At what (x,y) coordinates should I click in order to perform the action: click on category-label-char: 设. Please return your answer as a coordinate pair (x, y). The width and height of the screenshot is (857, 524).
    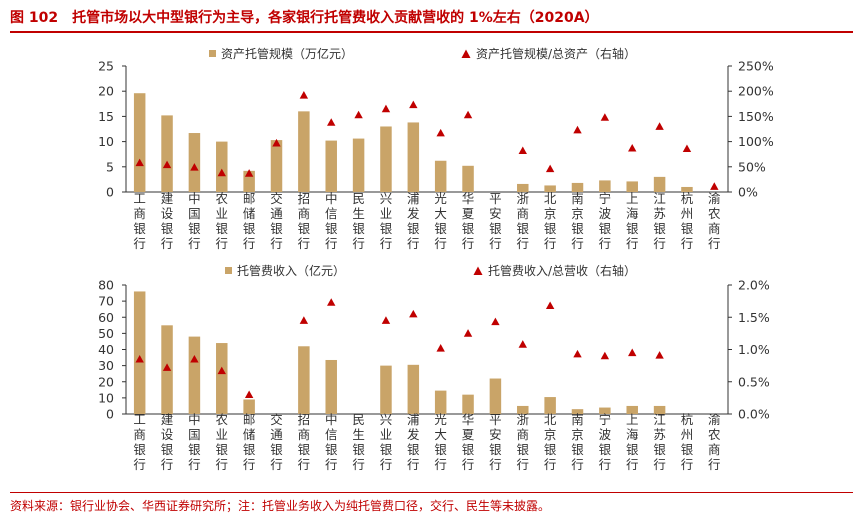
    Looking at the image, I should click on (167, 434).